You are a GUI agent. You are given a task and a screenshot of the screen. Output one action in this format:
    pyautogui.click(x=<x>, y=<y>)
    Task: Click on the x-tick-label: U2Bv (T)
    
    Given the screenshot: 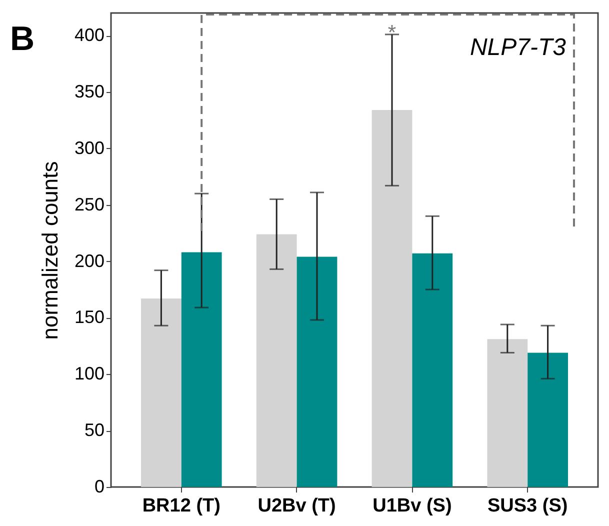 What is the action you would take?
    pyautogui.click(x=297, y=506)
    